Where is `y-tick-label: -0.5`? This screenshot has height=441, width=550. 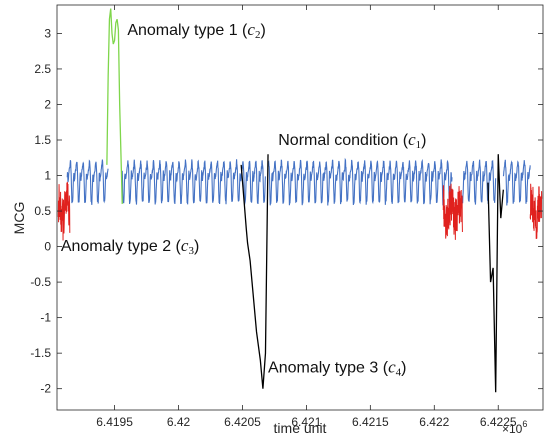 y-tick-label: -0.5 is located at coordinates (40, 282).